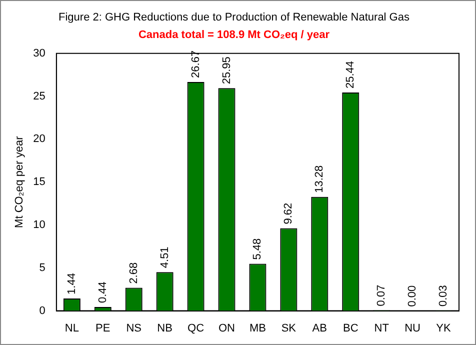 This screenshot has height=345, width=476. I want to click on data-label: 0.03, so click(444, 296).